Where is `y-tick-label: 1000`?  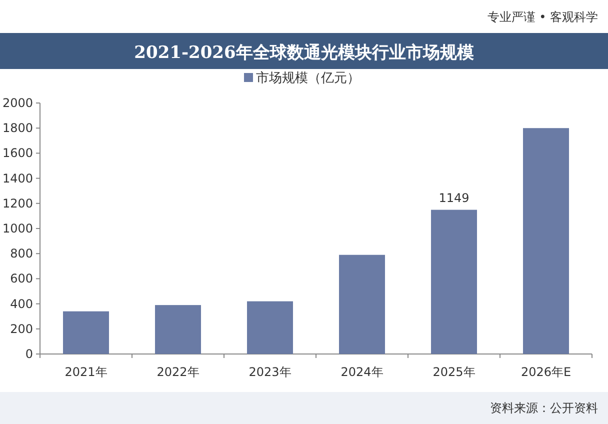 y-tick-label: 1000 is located at coordinates (17, 229).